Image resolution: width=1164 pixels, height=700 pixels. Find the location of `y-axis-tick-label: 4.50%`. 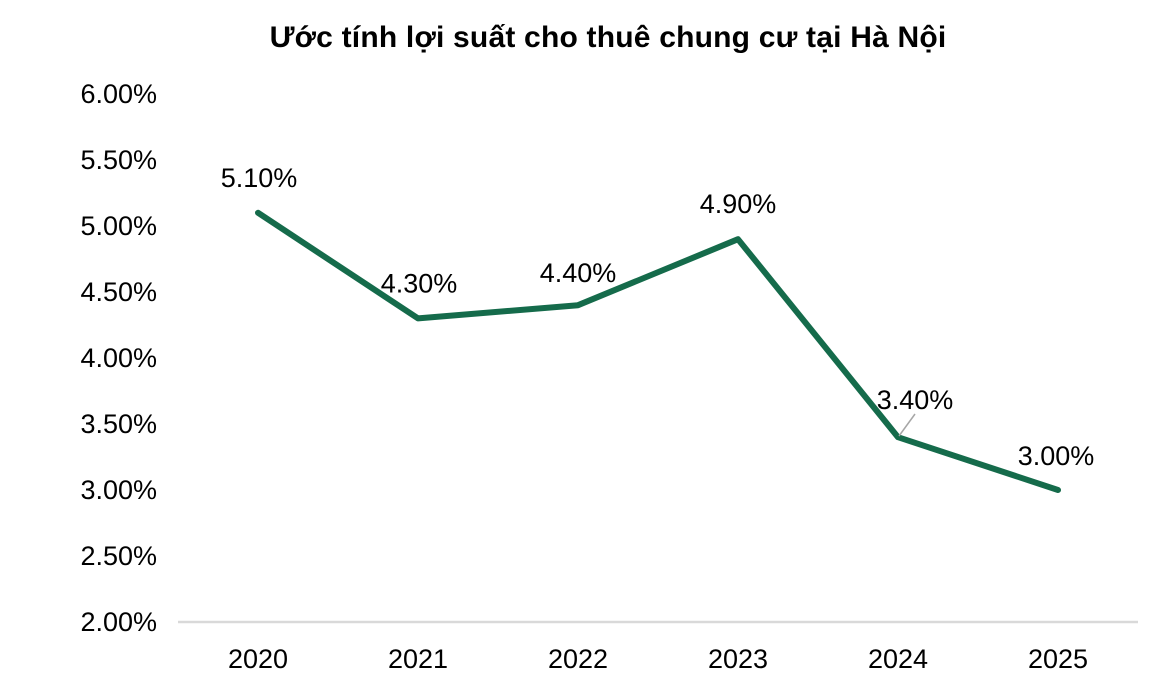

y-axis-tick-label: 4.50% is located at coordinates (118, 292).